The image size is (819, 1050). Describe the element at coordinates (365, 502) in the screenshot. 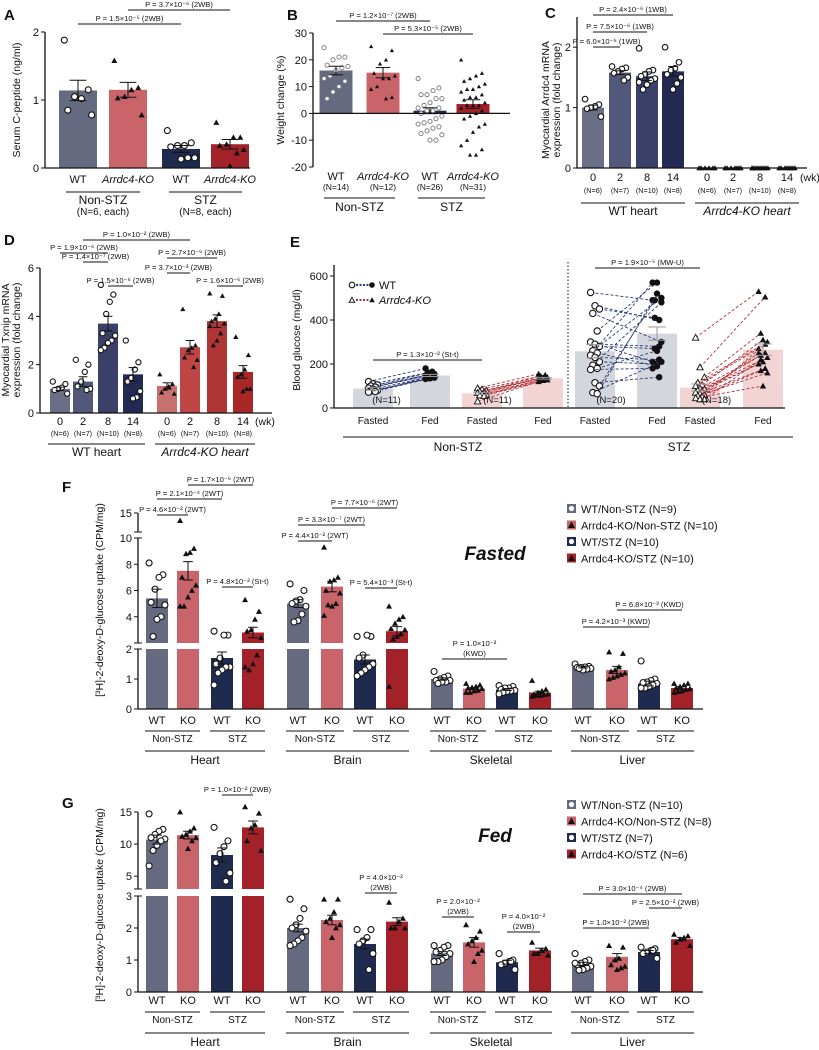

I see `p-value-label: P = 7.7×10⁻⁶ (2WT)` at that location.